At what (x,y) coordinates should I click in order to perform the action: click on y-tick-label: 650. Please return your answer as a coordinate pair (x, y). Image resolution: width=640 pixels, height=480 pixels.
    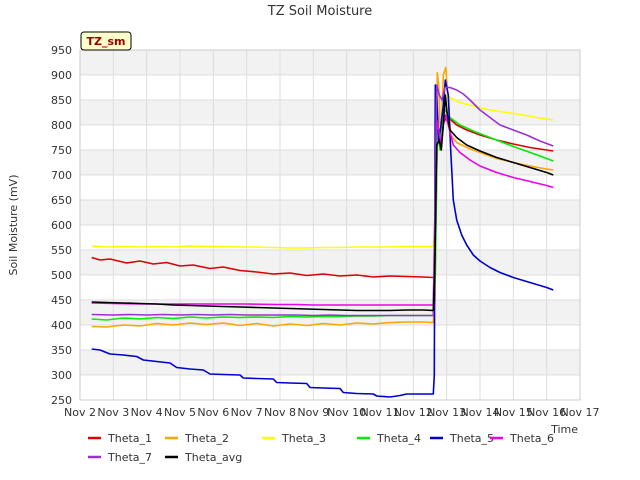
    Looking at the image, I should click on (61, 200).